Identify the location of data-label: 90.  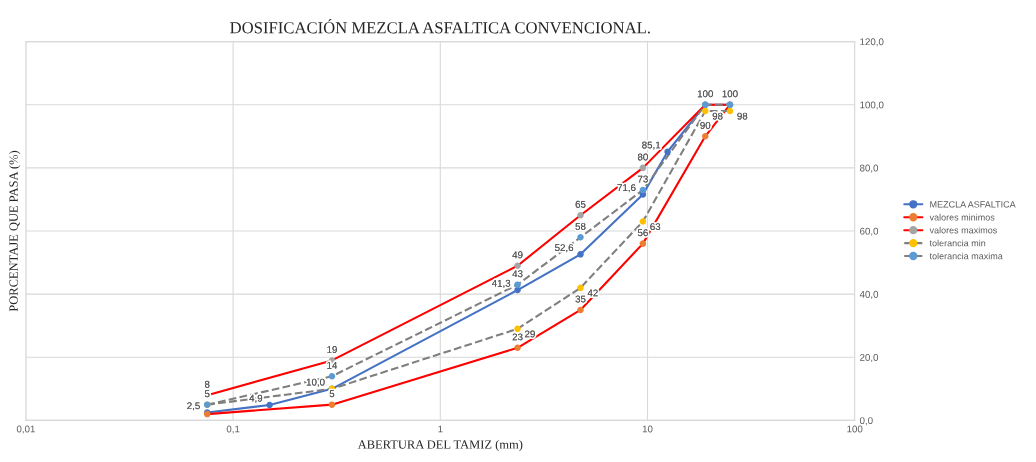
(705, 125).